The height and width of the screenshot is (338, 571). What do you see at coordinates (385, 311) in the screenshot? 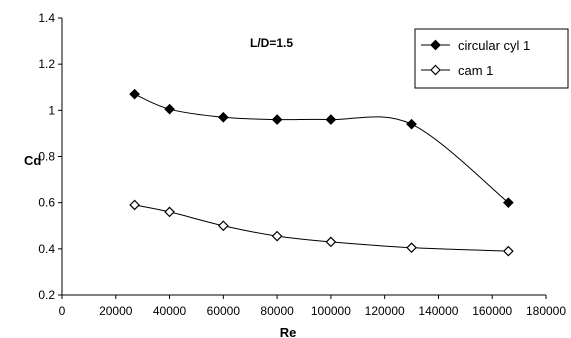
I see `x-tick-label: 120000` at bounding box center [385, 311].